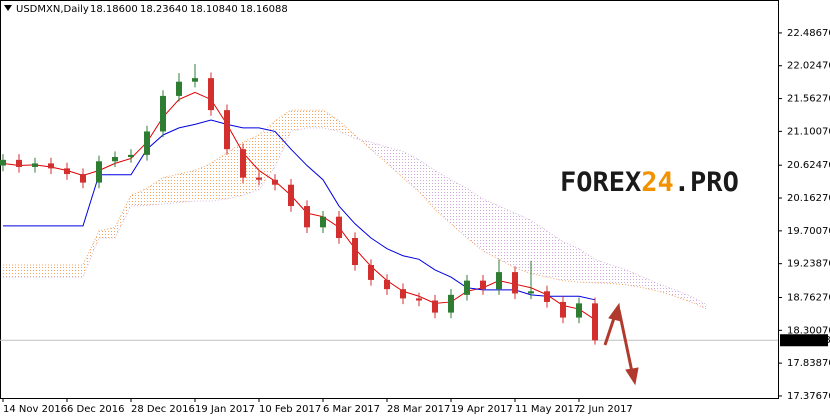 The height and width of the screenshot is (420, 830). I want to click on watermark-part: FOREX, so click(600, 182).